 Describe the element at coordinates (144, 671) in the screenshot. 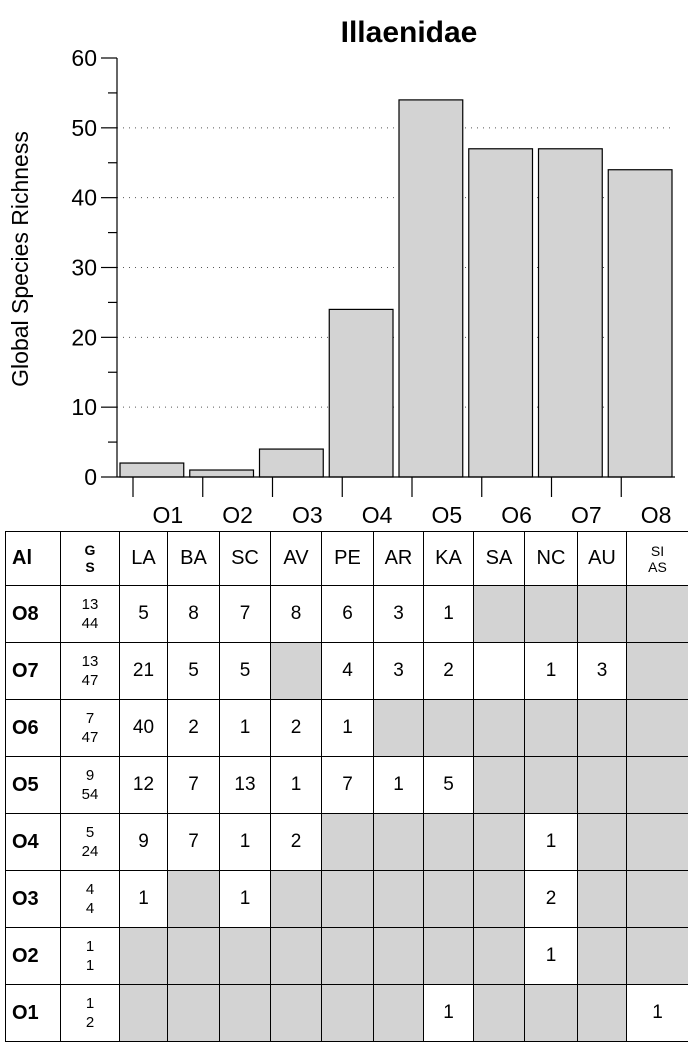

I see `table-cell: 21` at that location.